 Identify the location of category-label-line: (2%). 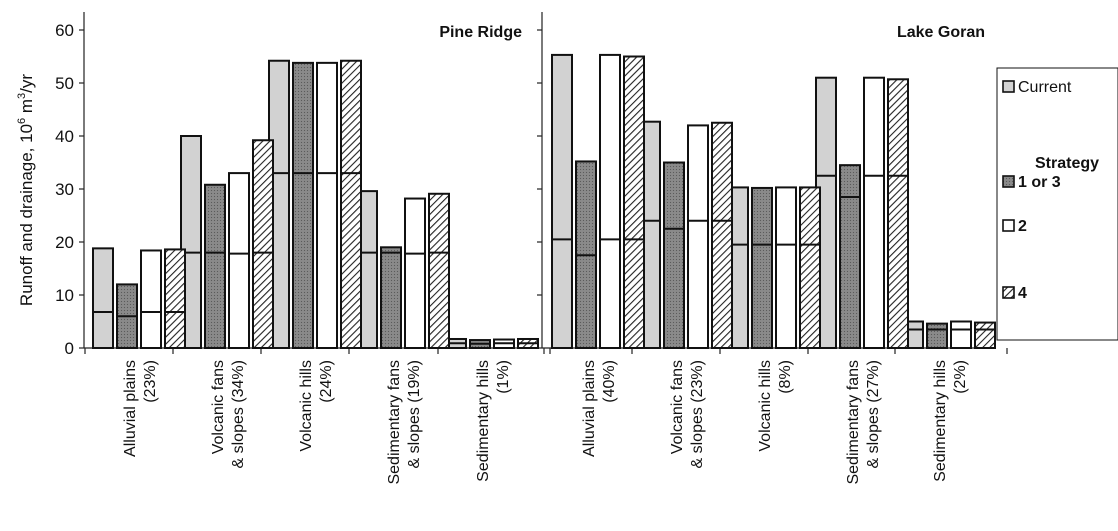
(960, 377).